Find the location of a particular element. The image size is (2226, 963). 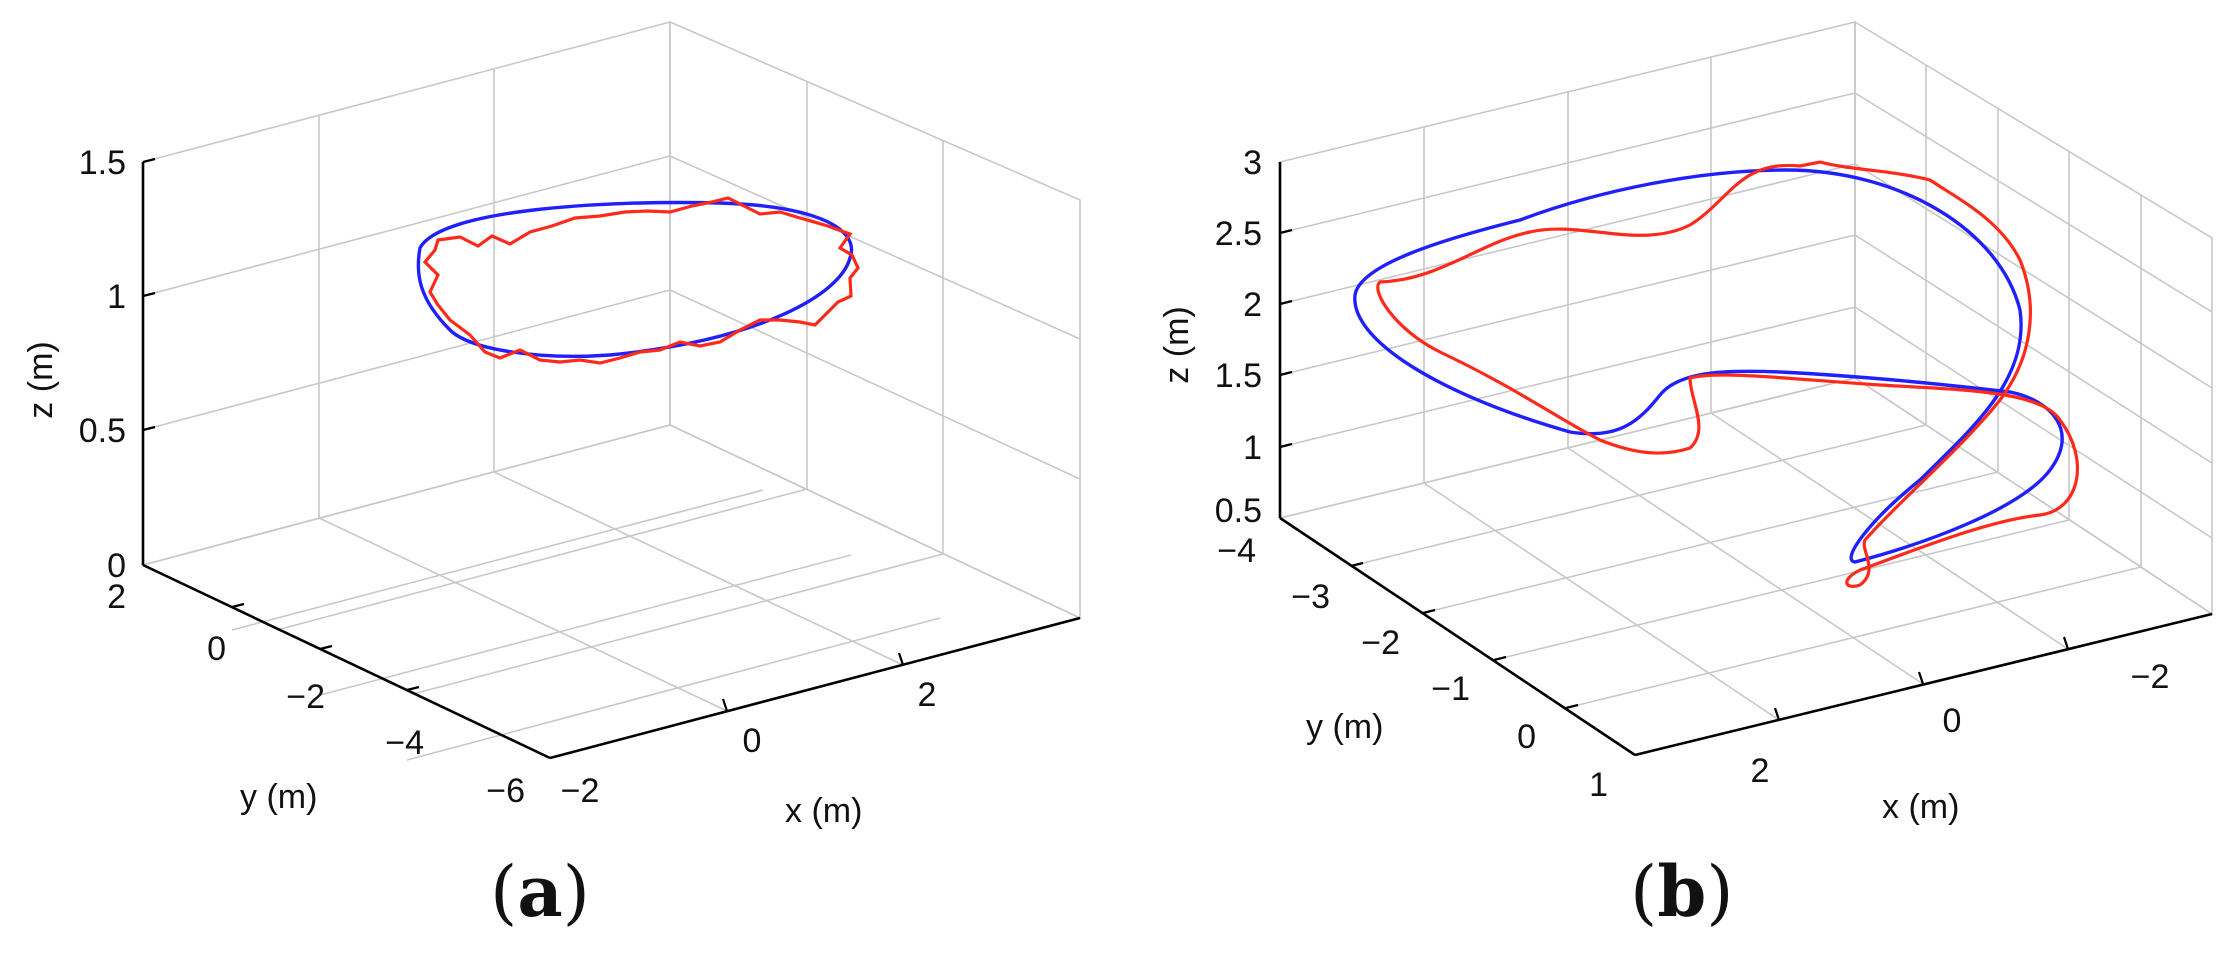

panel-b-actual-trajectory is located at coordinates (1727, 374).